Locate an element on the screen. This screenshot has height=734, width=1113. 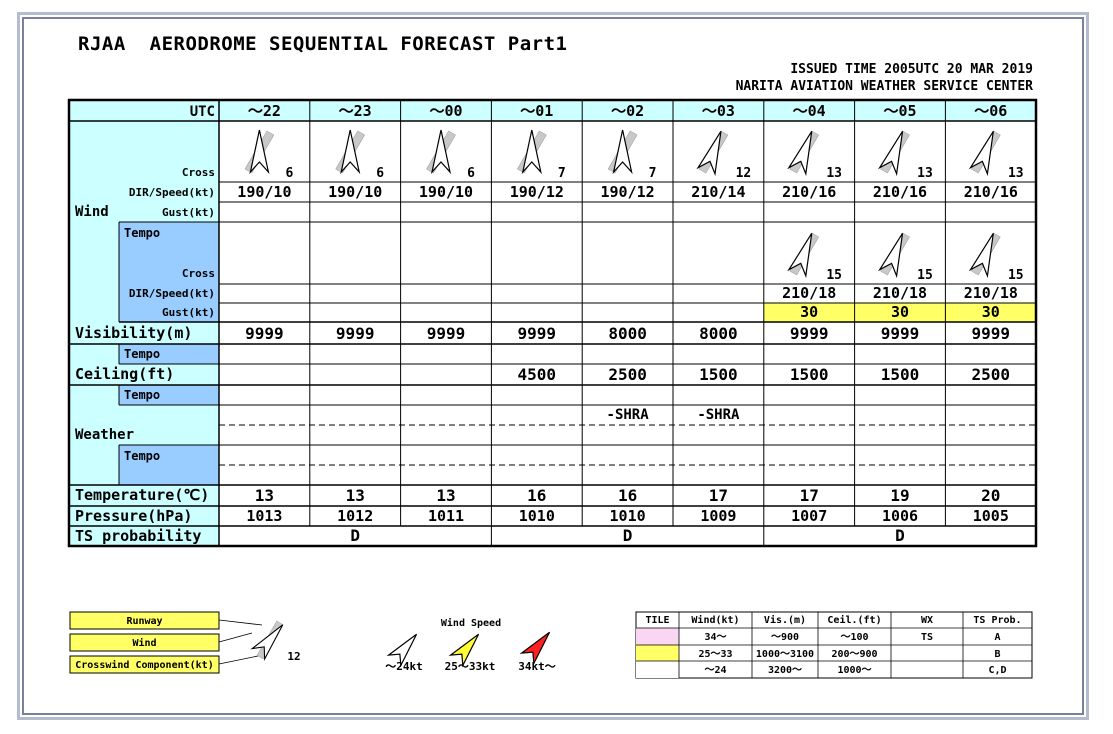
utc-column-header: ～05 is located at coordinates (899, 111).